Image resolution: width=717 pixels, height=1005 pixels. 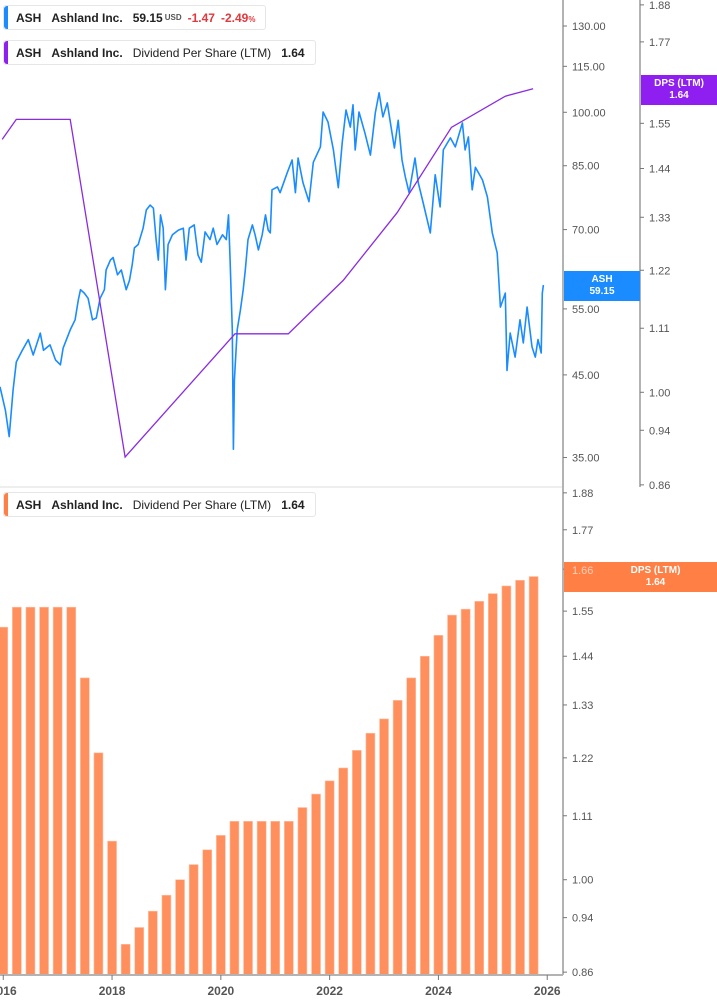 What do you see at coordinates (659, 170) in the screenshot?
I see `dps-axis-tick-label: 1.44` at bounding box center [659, 170].